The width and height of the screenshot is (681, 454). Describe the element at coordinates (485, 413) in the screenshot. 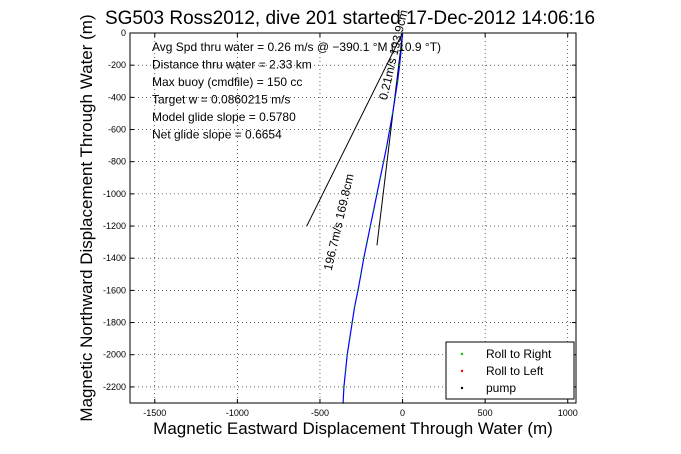

I see `x-tick-label: 500` at that location.